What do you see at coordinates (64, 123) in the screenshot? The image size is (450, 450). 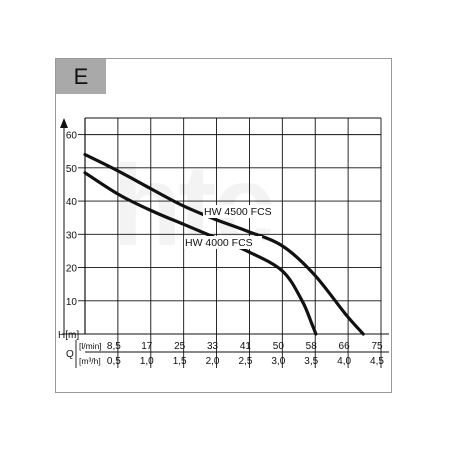 I see `y-axis-arrow-head` at bounding box center [64, 123].